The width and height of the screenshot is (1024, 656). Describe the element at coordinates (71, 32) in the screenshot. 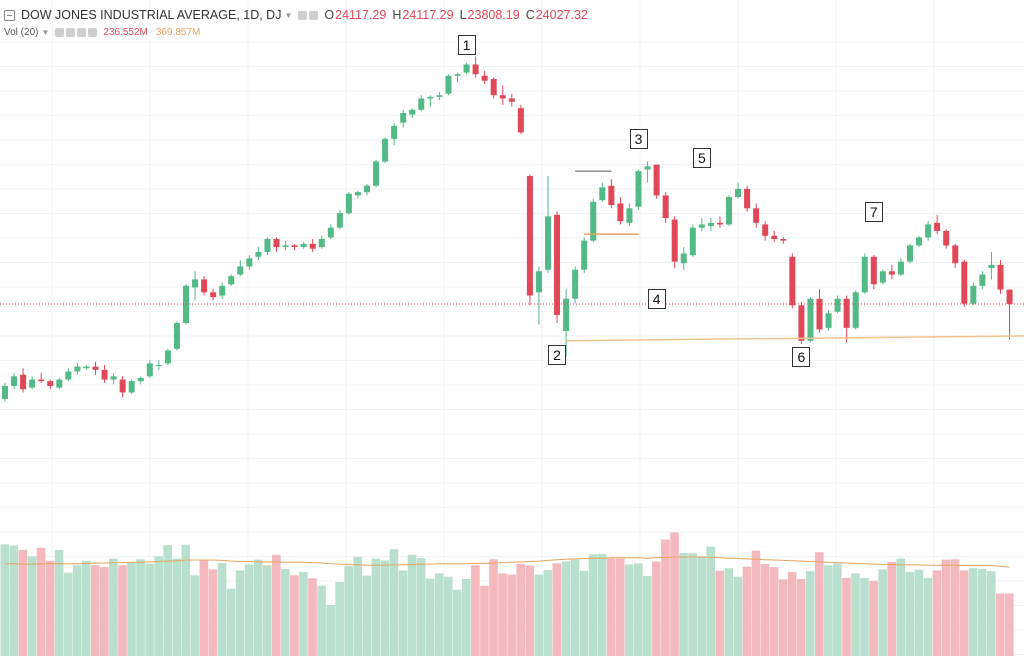

I see `eye-icon` at that location.